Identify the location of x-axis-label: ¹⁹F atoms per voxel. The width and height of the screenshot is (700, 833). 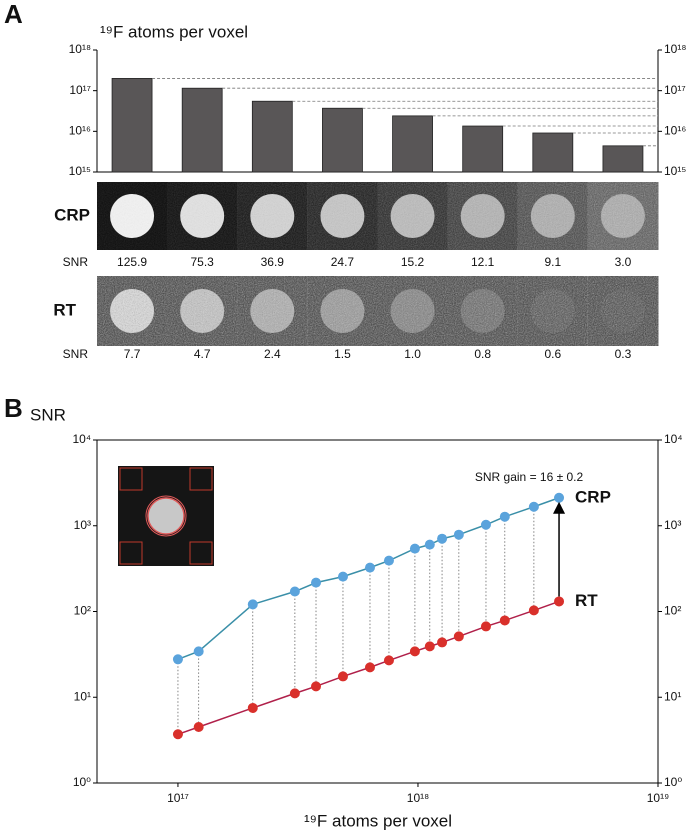
(378, 820).